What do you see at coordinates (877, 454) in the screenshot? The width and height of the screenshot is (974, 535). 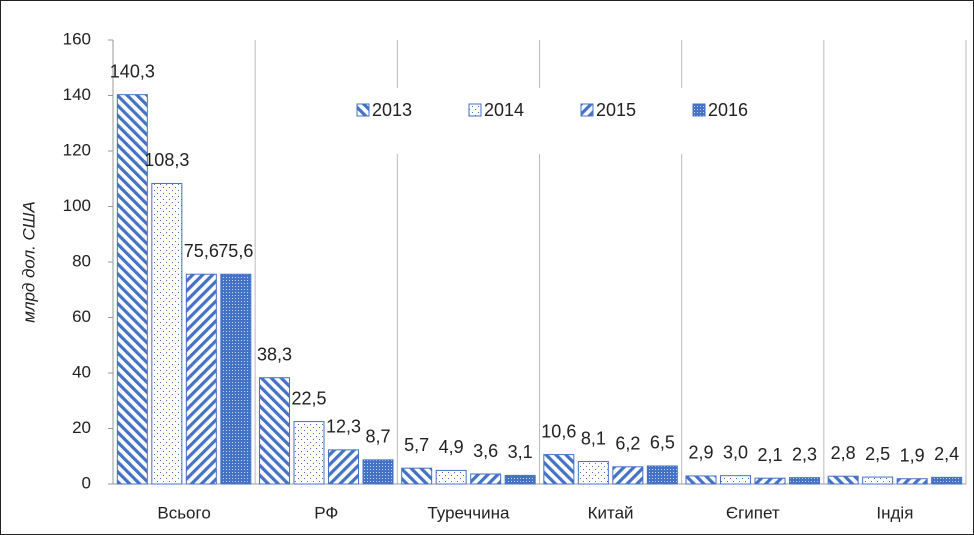 I see `data-label: 2,5` at bounding box center [877, 454].